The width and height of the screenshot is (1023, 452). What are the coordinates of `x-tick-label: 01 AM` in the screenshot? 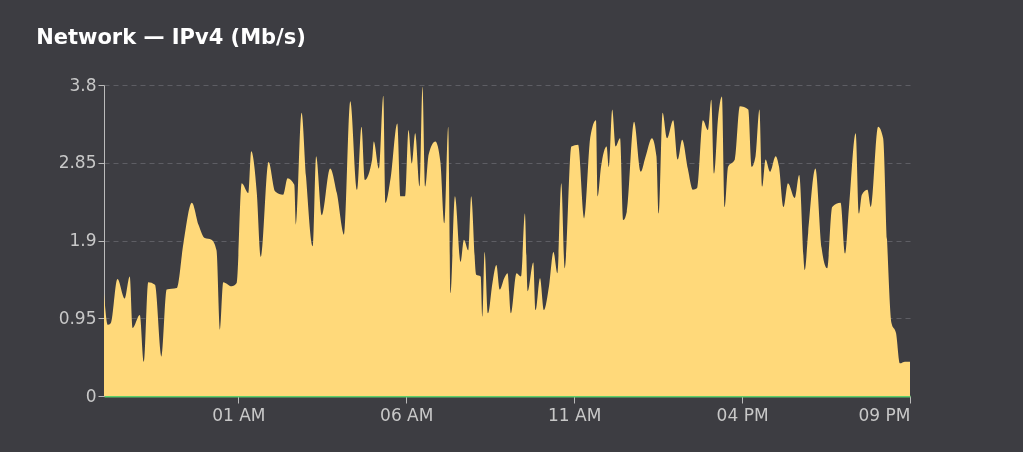 It's located at (239, 414).